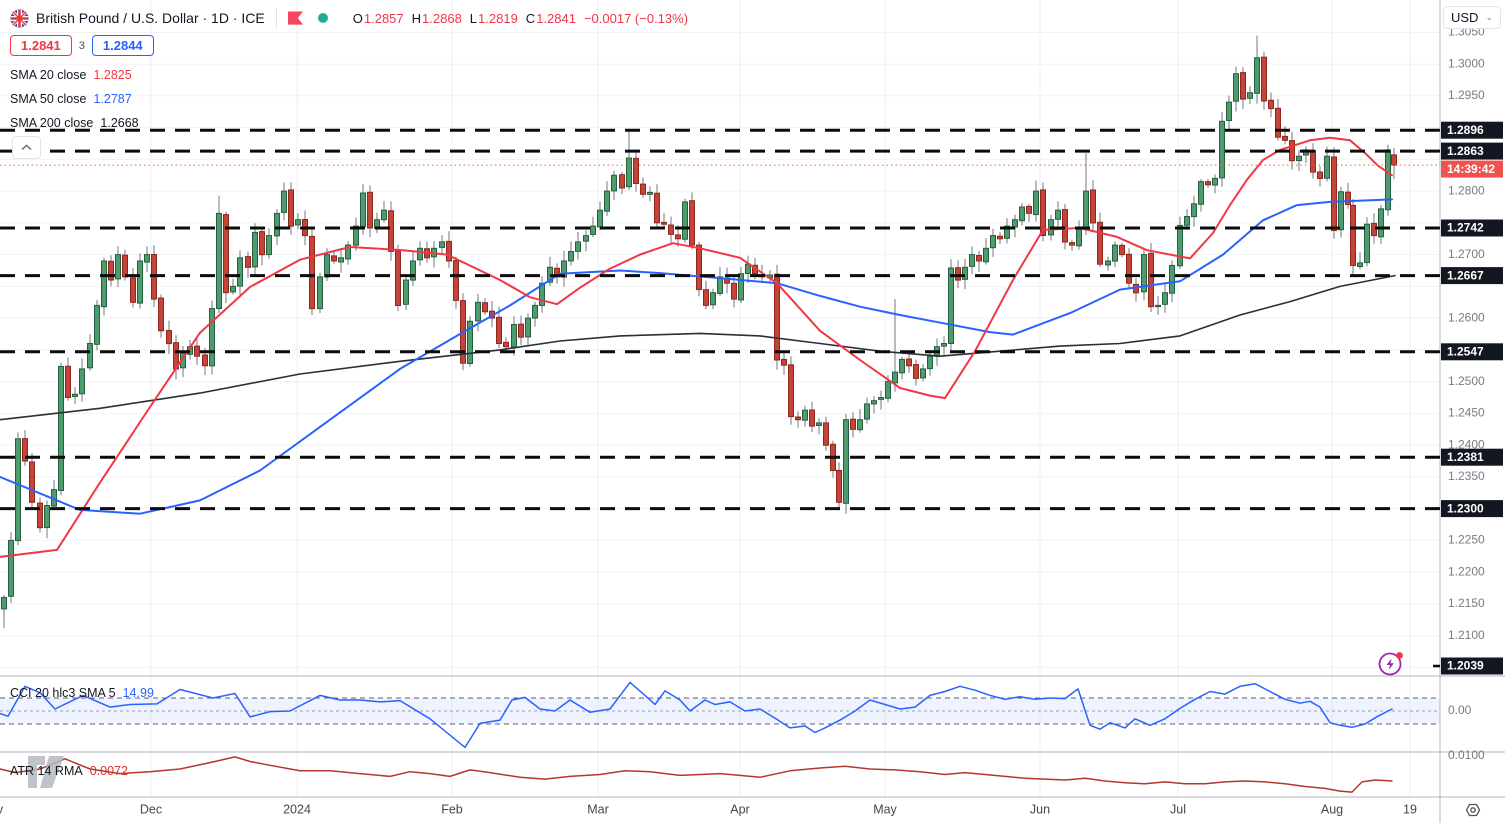  What do you see at coordinates (1332, 809) in the screenshot?
I see `time-tick: Aug` at bounding box center [1332, 809].